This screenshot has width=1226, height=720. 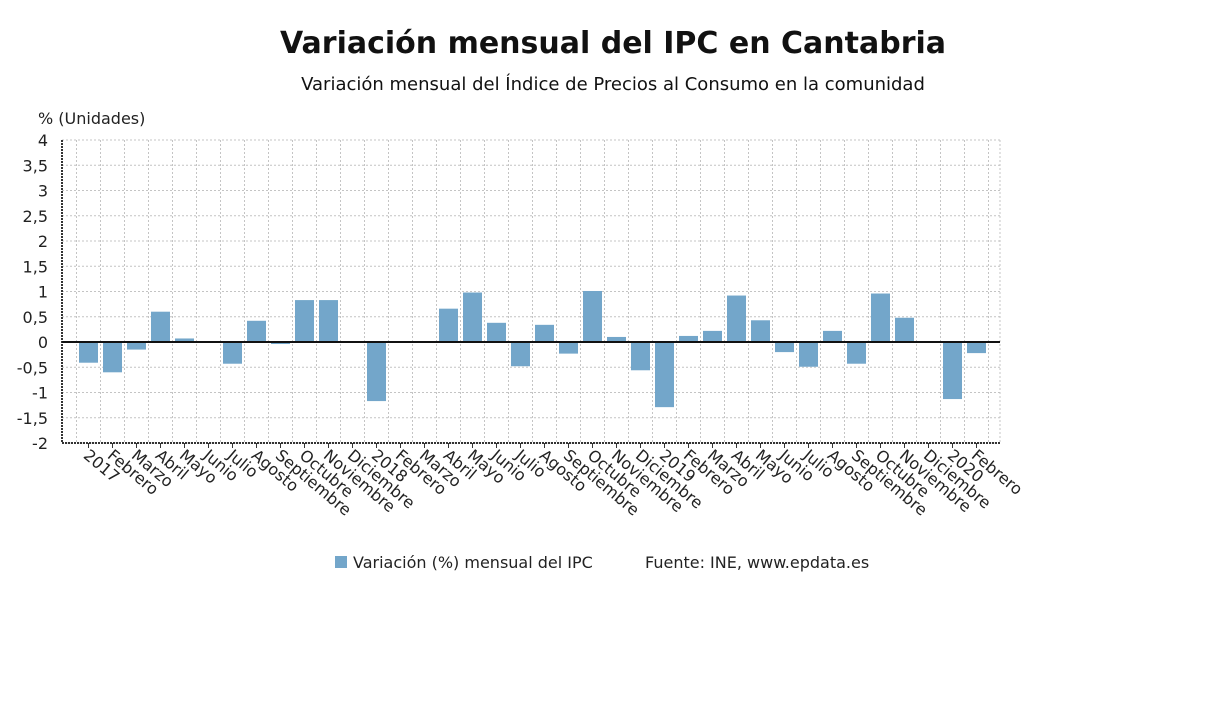 What do you see at coordinates (43, 342) in the screenshot?
I see `y-tick-label: 0` at bounding box center [43, 342].